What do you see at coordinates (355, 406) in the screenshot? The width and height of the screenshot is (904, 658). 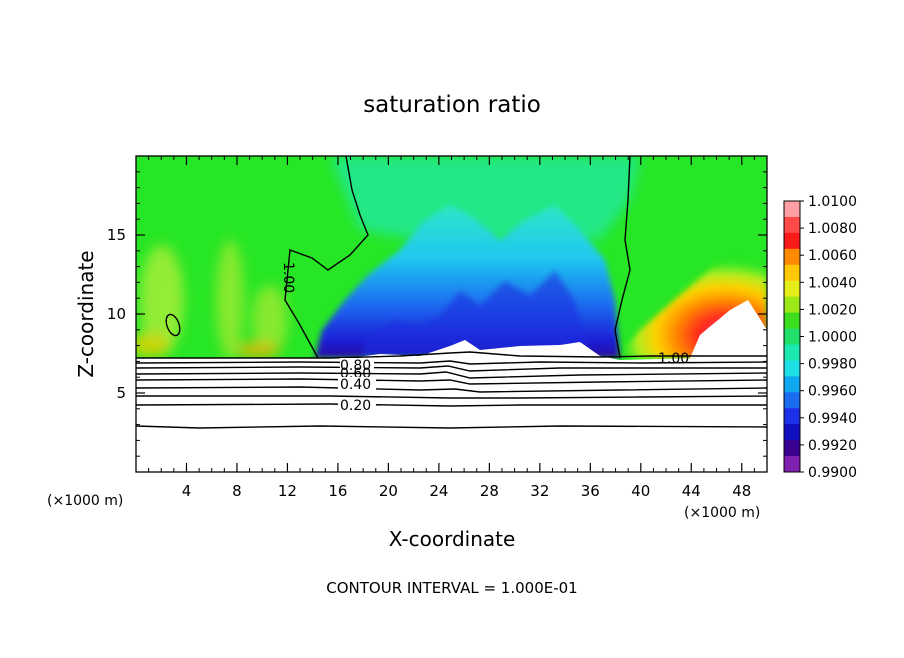 I see `contour-label-6: 0.20` at bounding box center [355, 406].